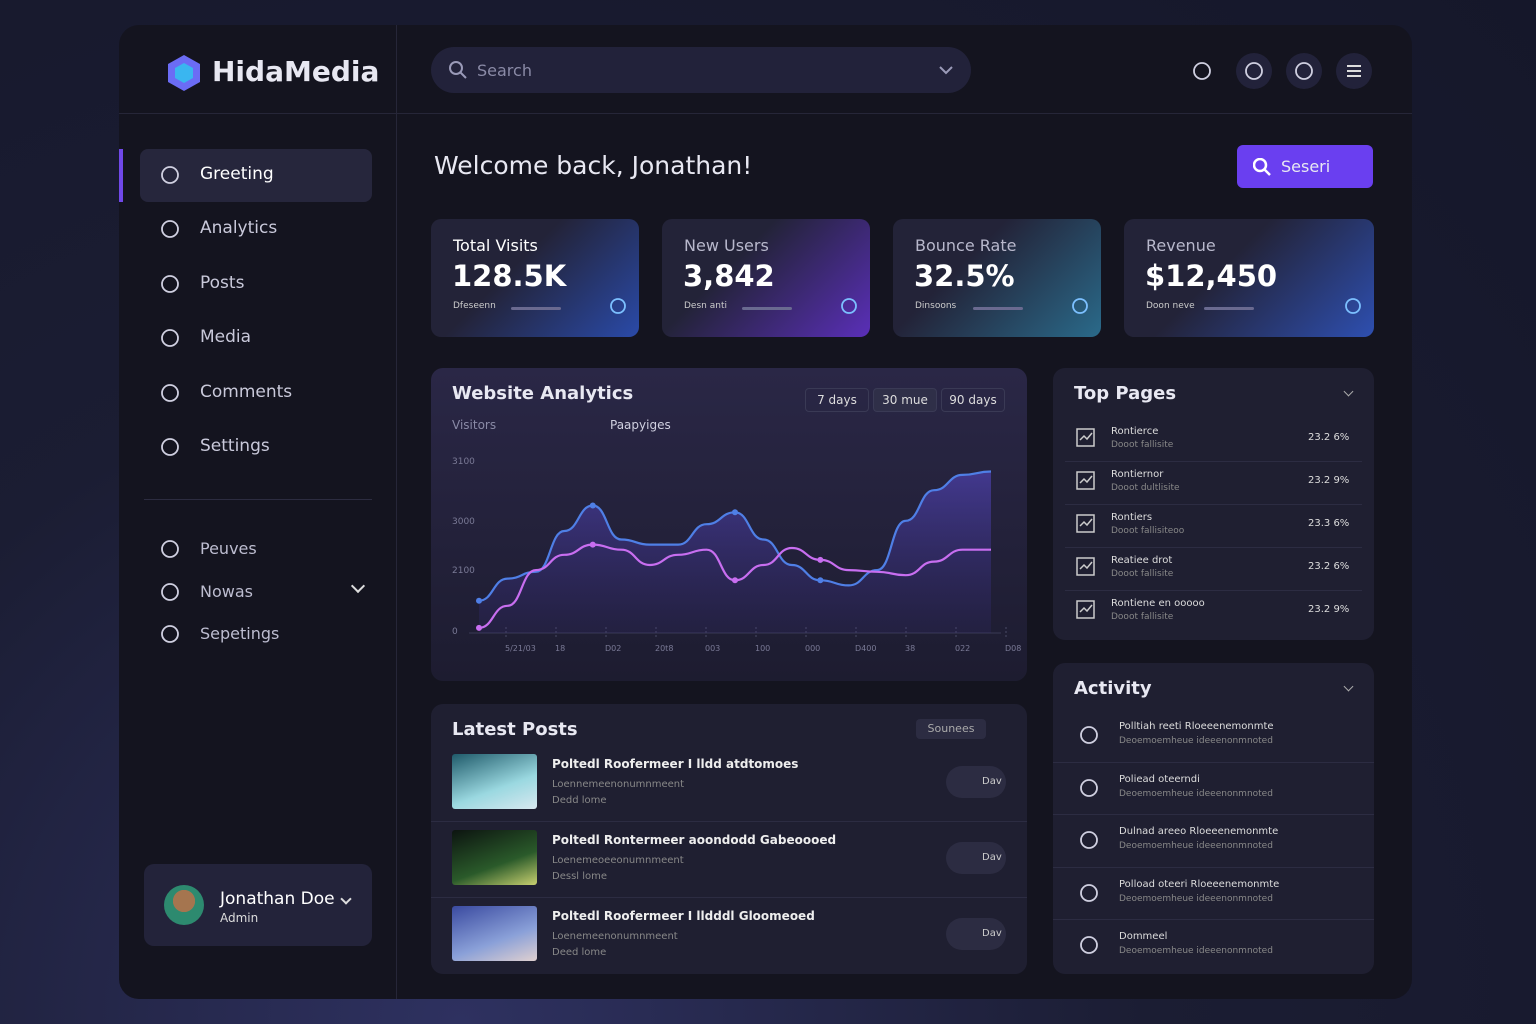  I want to click on nav-item: Analytics, so click(239, 228).